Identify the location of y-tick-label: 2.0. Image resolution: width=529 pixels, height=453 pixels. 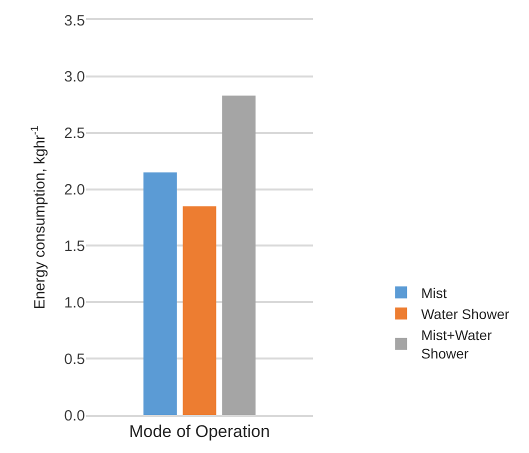
(74, 190).